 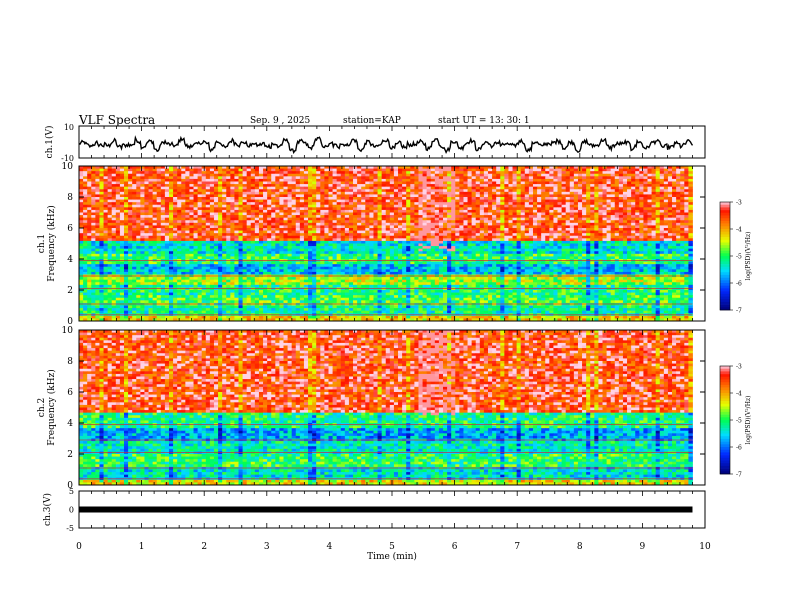 What do you see at coordinates (67, 158) in the screenshot?
I see `ch1-ytick-label: -10` at bounding box center [67, 158].